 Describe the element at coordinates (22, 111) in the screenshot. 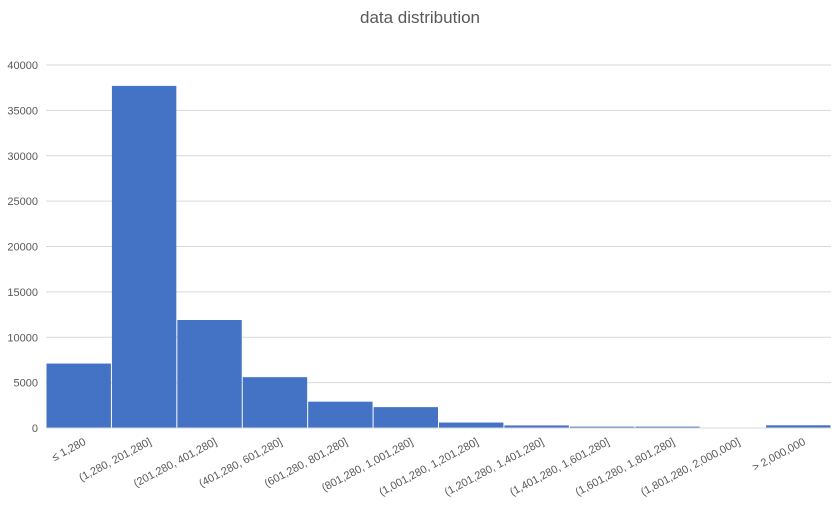

I see `y-tick-label: 35000` at that location.